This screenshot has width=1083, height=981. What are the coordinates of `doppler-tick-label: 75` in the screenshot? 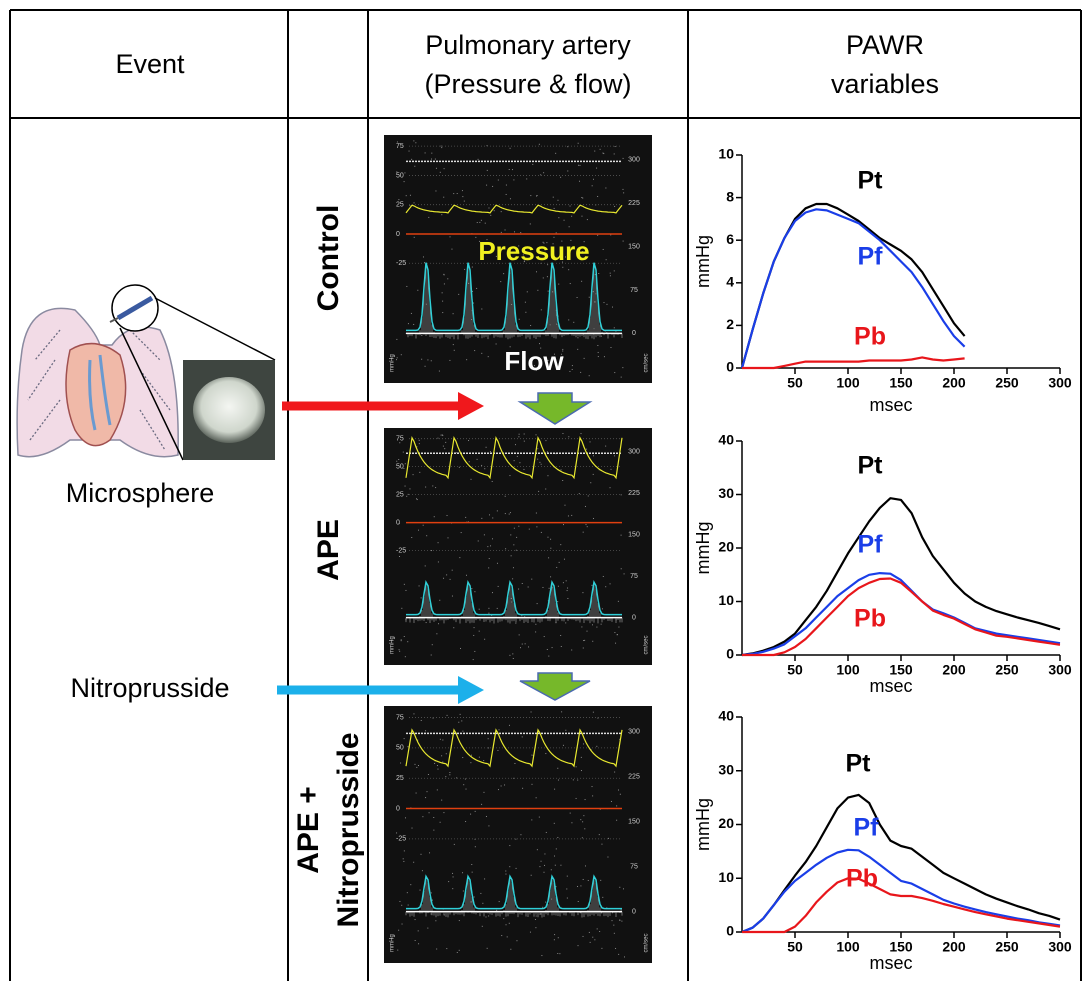 It's located at (634, 576).